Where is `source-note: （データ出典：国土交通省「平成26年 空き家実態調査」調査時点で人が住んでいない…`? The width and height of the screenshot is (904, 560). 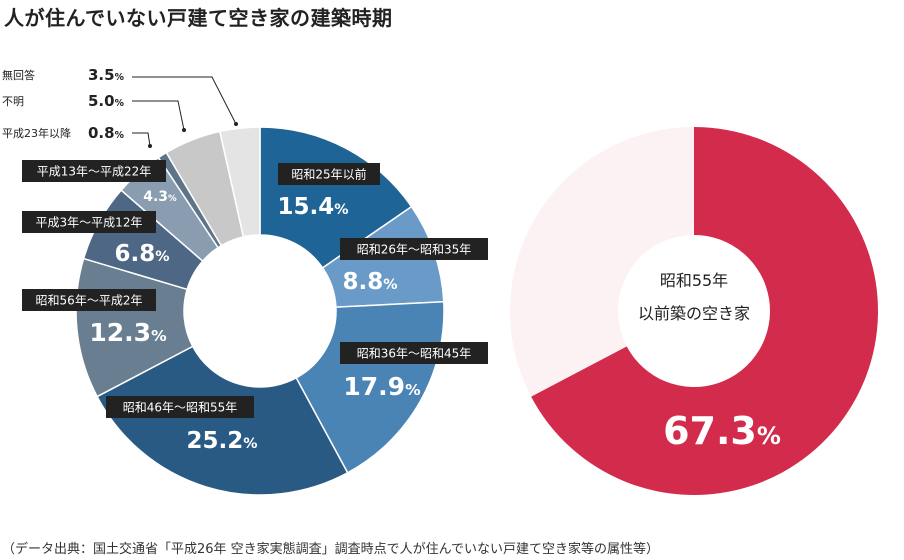
source-note: （データ出典：国土交通省「平成26年 空き家実態調査」調査時点で人が住んでいない… is located at coordinates (331, 549).